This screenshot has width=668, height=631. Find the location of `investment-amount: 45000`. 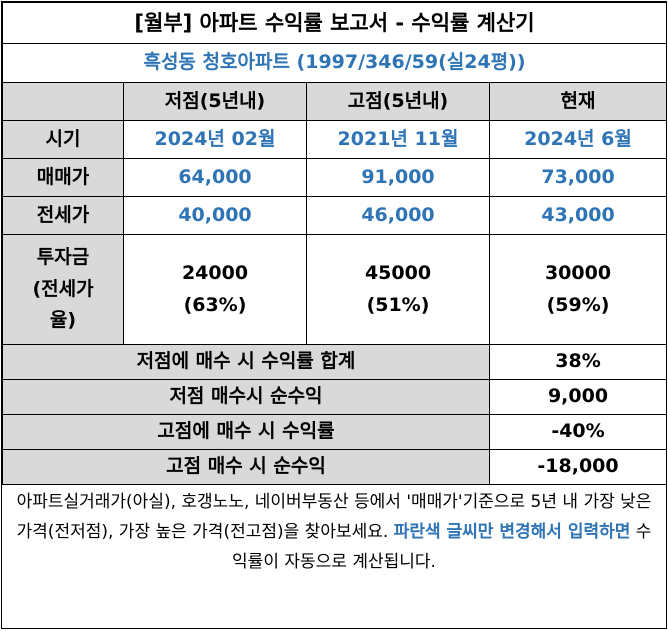

investment-amount: 45000 is located at coordinates (398, 272).